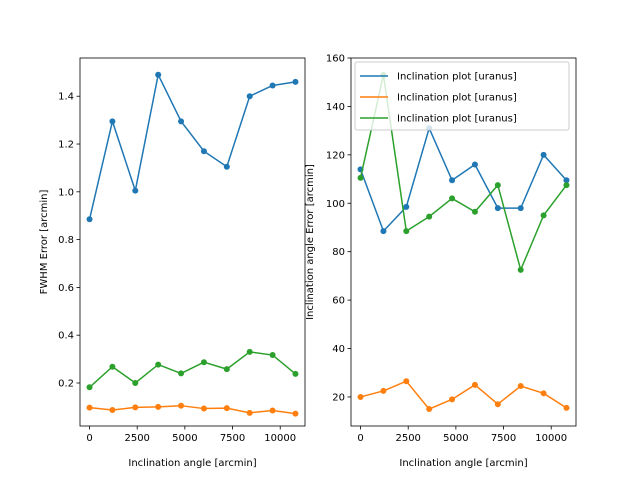  What do you see at coordinates (503, 438) in the screenshot?
I see `chart1-x-tick-label-3: 7500` at bounding box center [503, 438].